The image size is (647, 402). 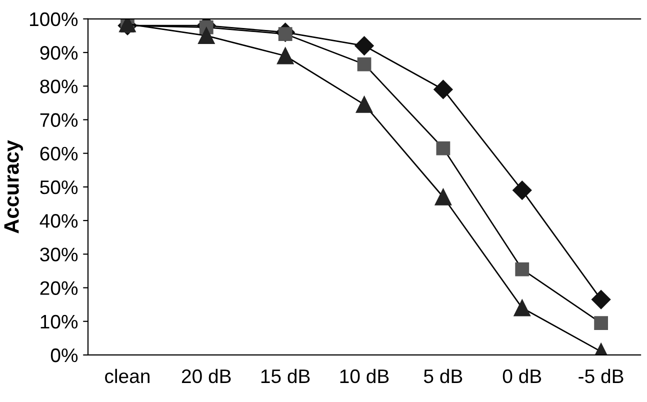 I want to click on y-tick-label: 80%, so click(x=59, y=87).